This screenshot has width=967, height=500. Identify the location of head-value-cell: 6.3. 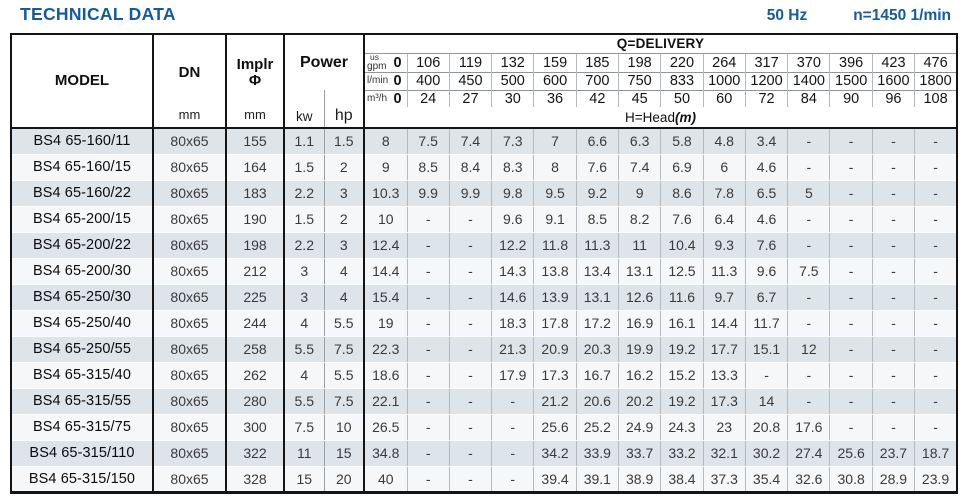
(639, 141).